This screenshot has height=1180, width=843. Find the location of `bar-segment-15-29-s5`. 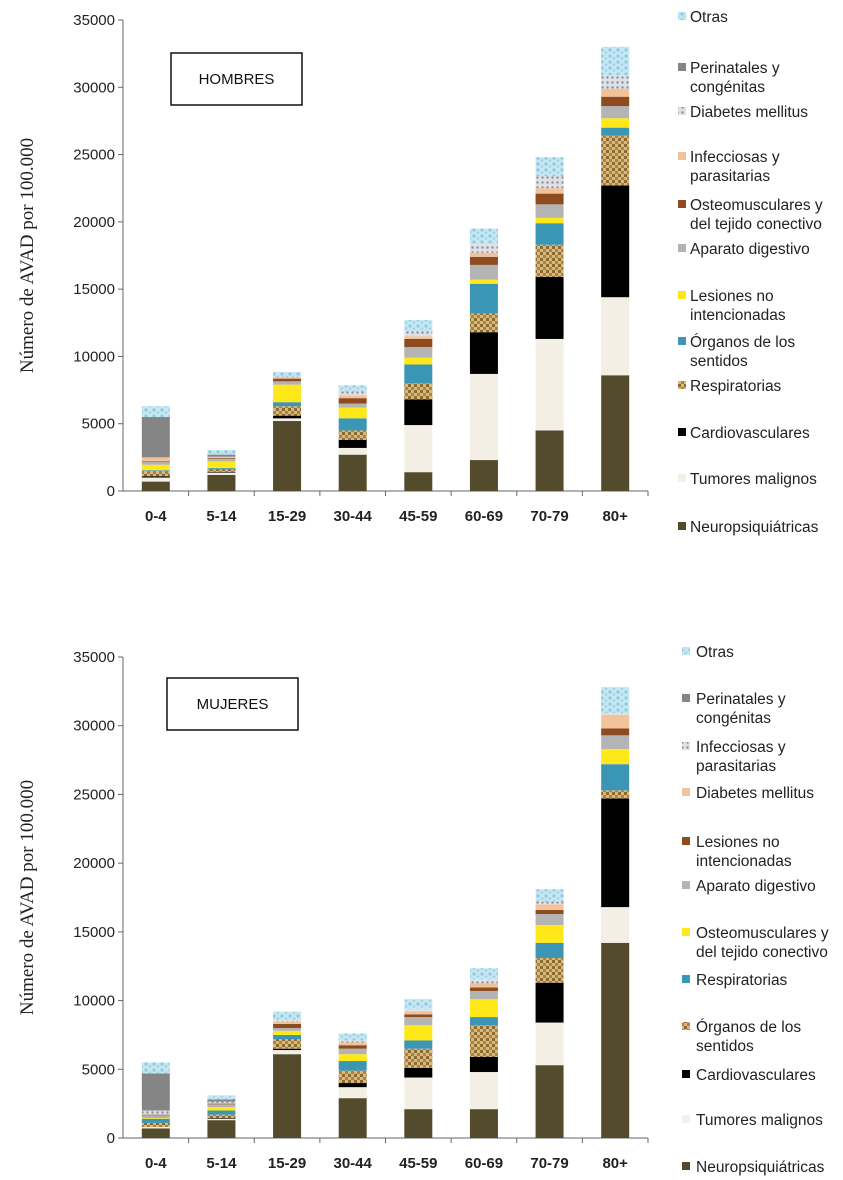

bar-segment-15-29-s5 is located at coordinates (287, 393).